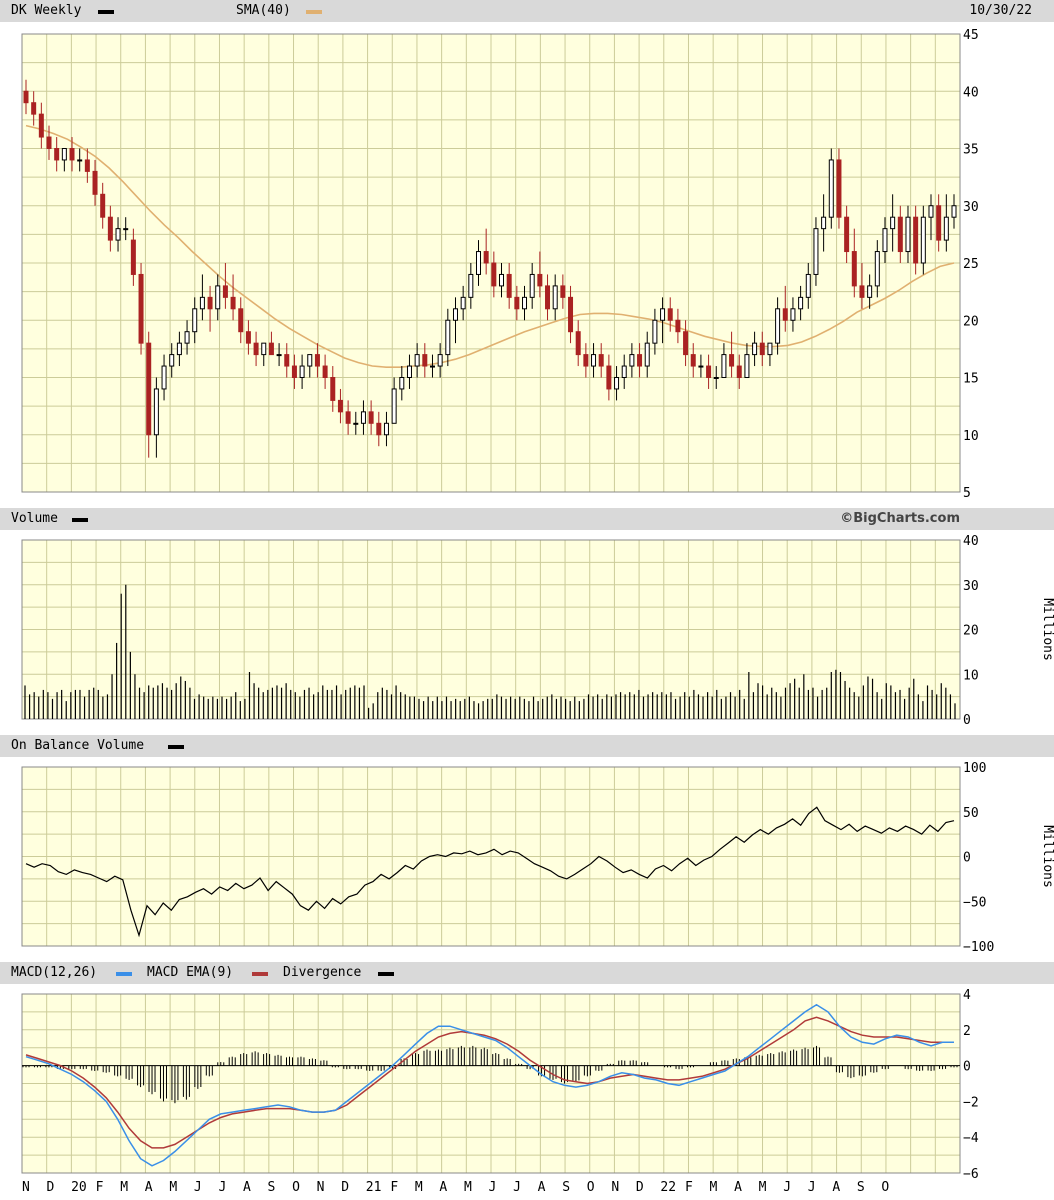 The width and height of the screenshot is (1054, 1200). What do you see at coordinates (971, 541) in the screenshot?
I see `volume-ytick-label: 40` at bounding box center [971, 541].